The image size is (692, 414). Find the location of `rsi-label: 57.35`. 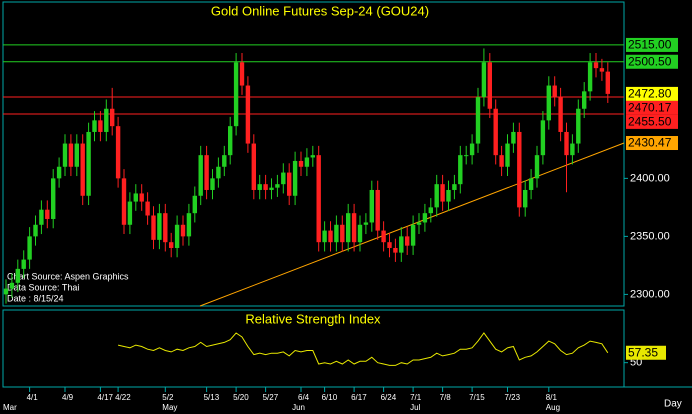

rsi-label: 57.35 is located at coordinates (643, 352).